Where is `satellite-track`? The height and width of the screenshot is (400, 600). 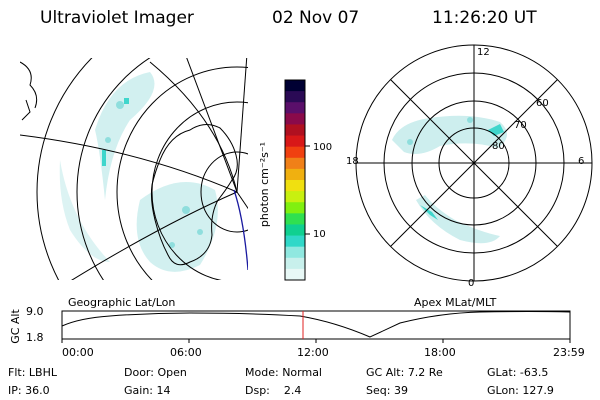
satellite-track is located at coordinates (240, 230).